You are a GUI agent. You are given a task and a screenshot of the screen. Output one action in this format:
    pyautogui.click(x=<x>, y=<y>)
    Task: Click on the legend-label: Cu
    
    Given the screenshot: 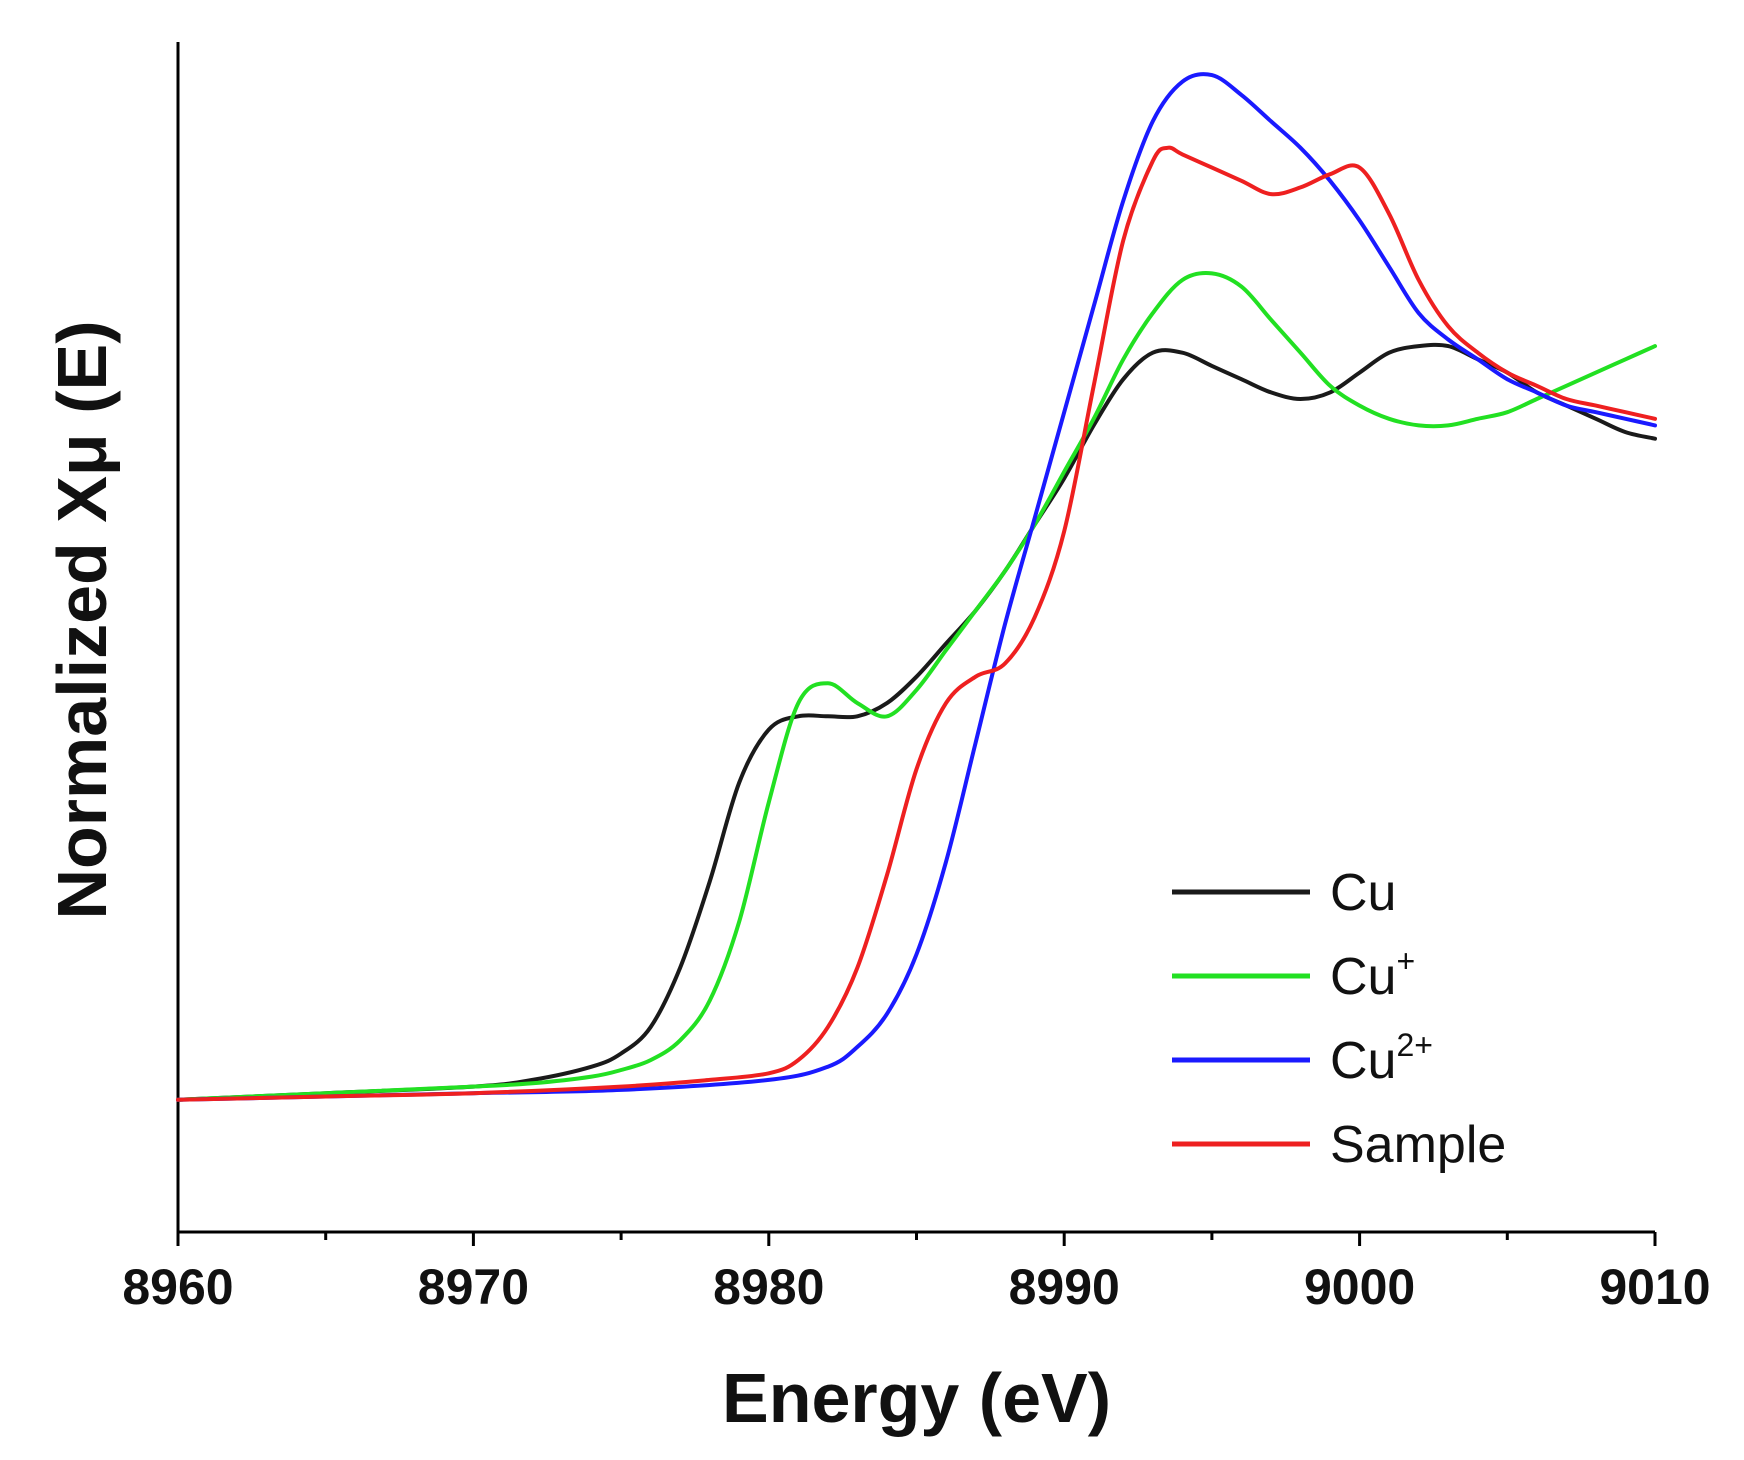 What is the action you would take?
    pyautogui.click(x=1363, y=893)
    